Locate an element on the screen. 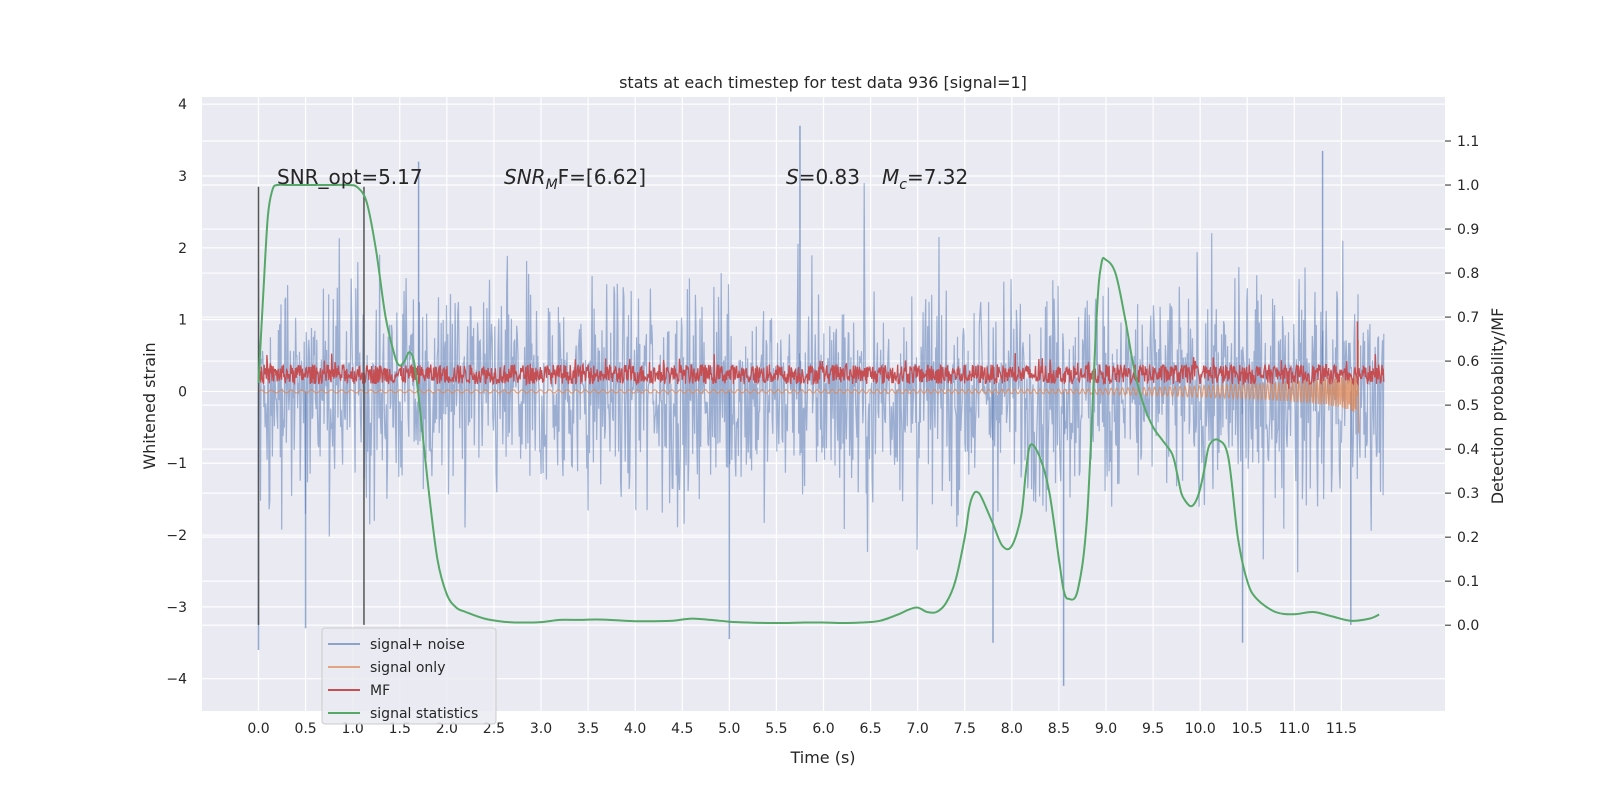 The width and height of the screenshot is (1600, 804). x-tick-label-21: 10.5 is located at coordinates (1247, 729).